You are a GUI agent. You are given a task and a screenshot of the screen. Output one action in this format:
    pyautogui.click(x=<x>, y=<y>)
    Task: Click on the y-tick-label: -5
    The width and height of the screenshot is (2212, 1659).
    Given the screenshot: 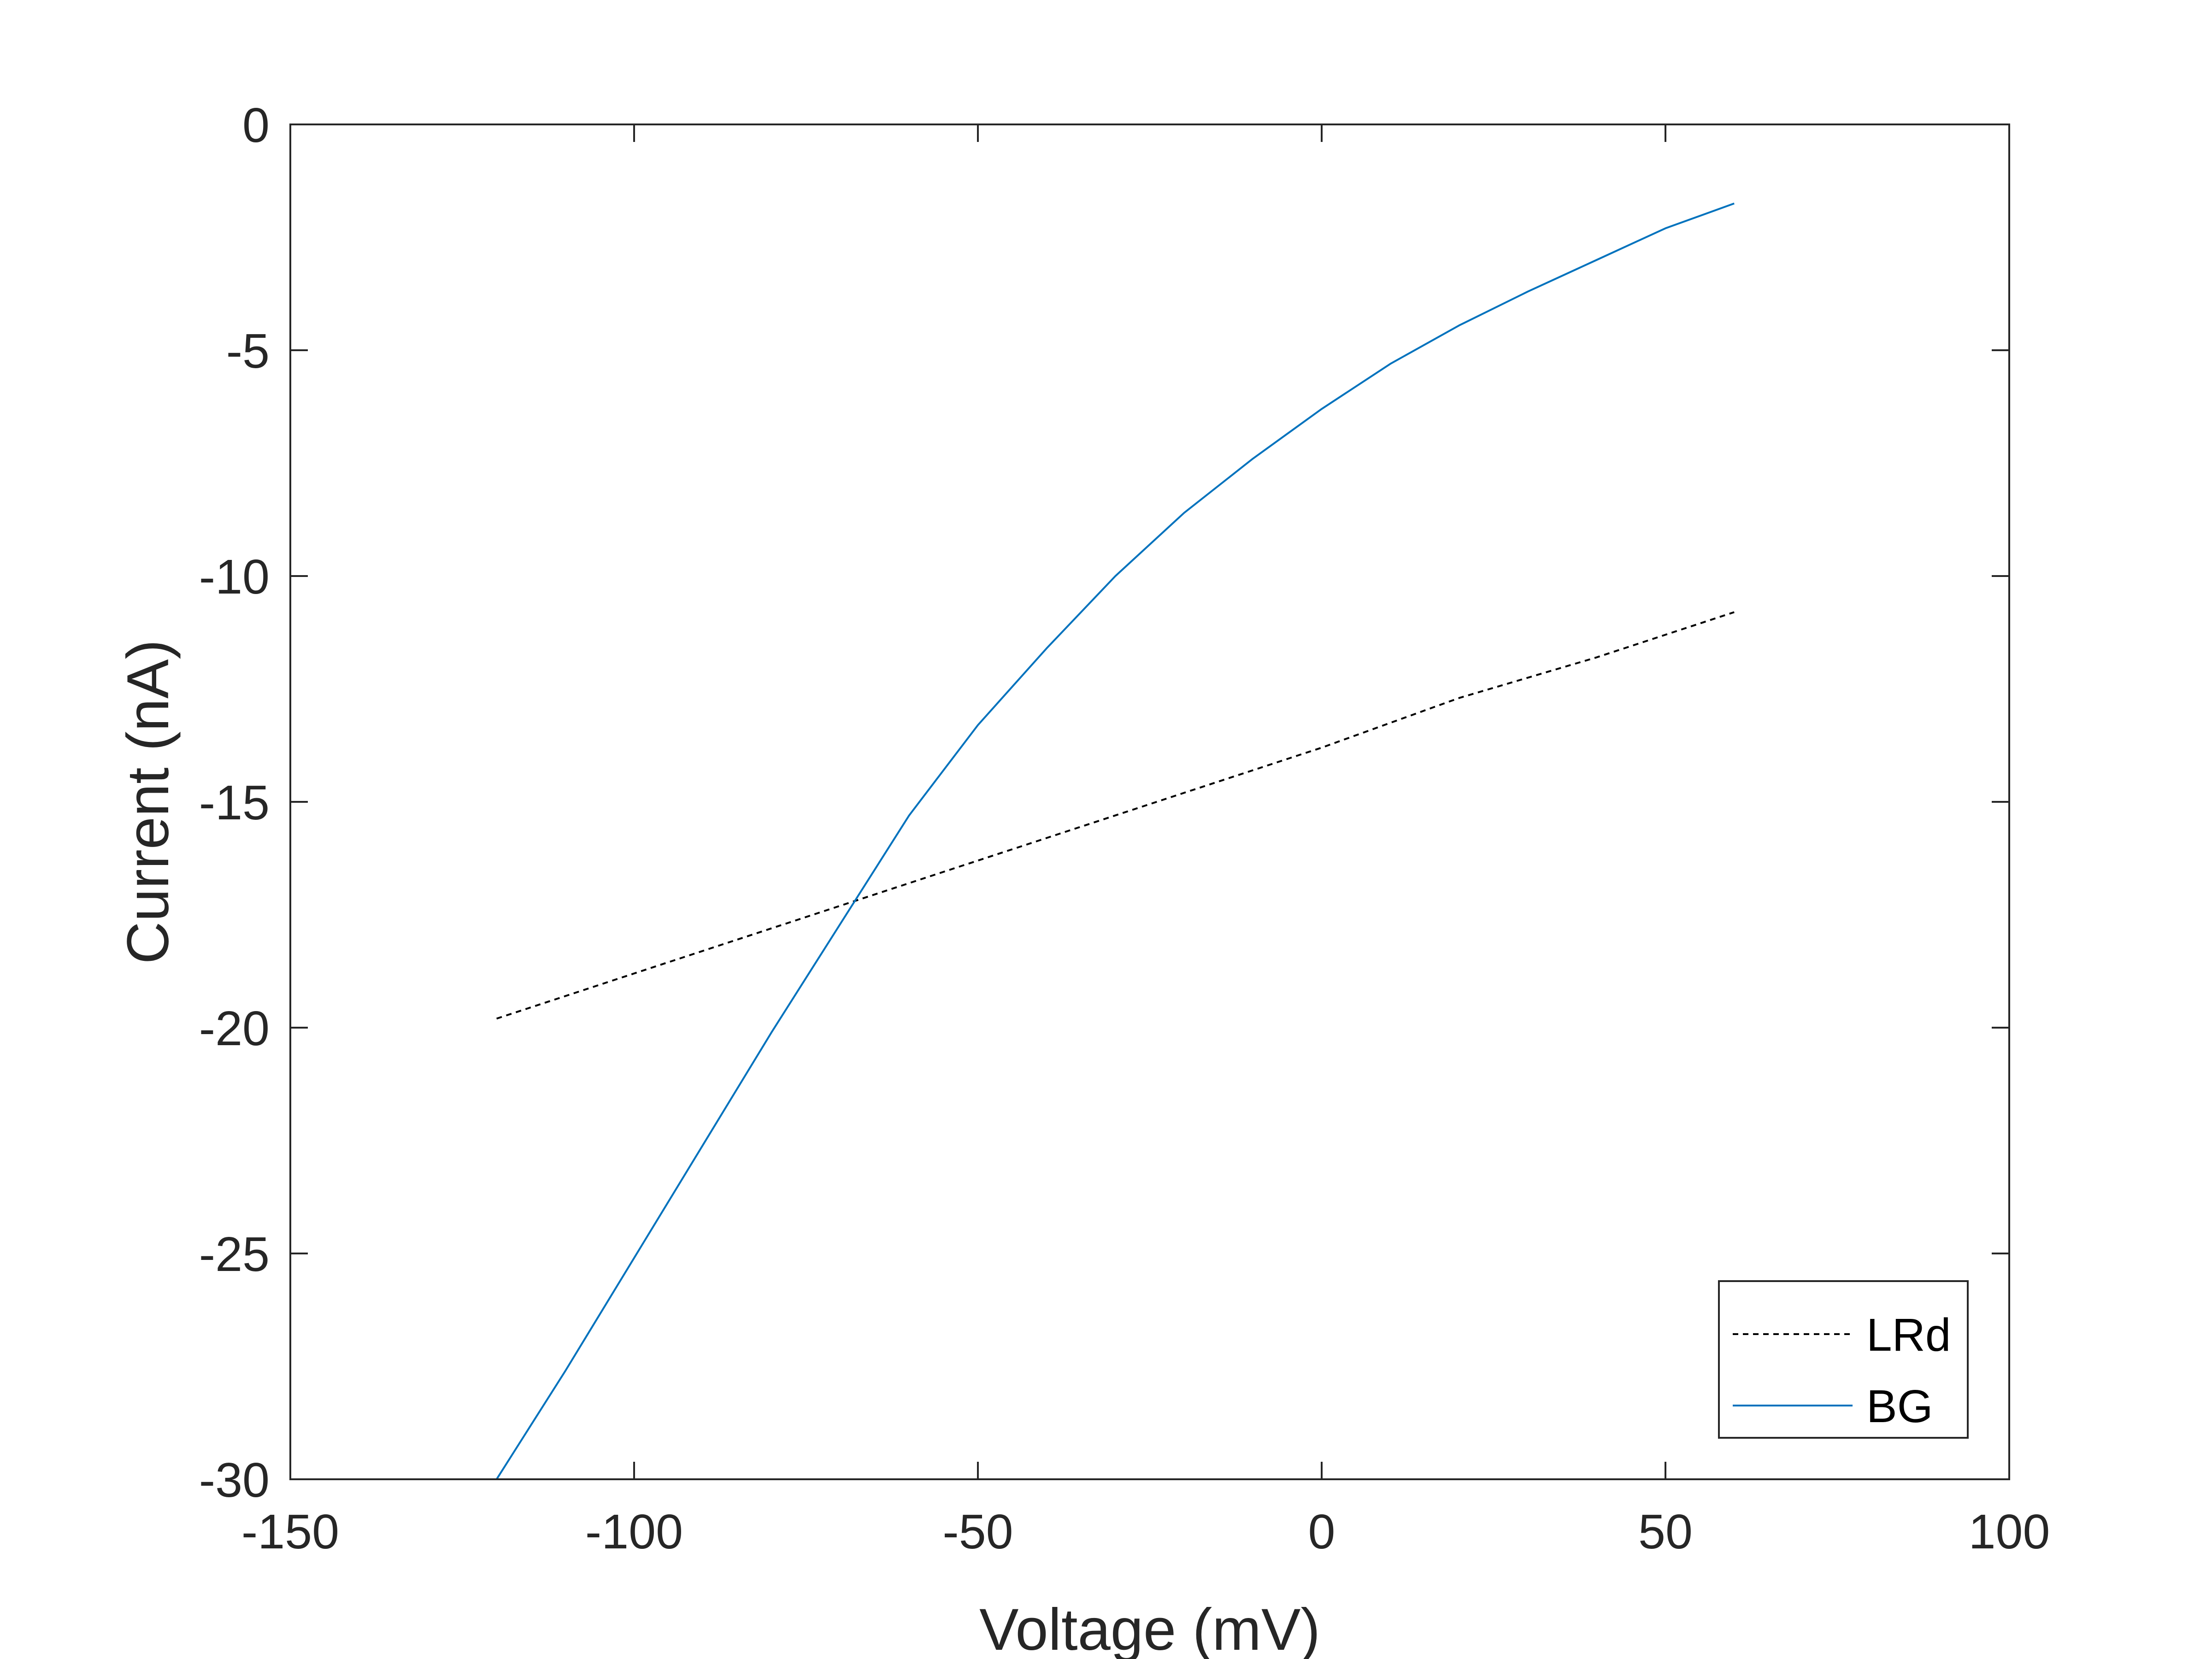 What is the action you would take?
    pyautogui.click(x=248, y=351)
    